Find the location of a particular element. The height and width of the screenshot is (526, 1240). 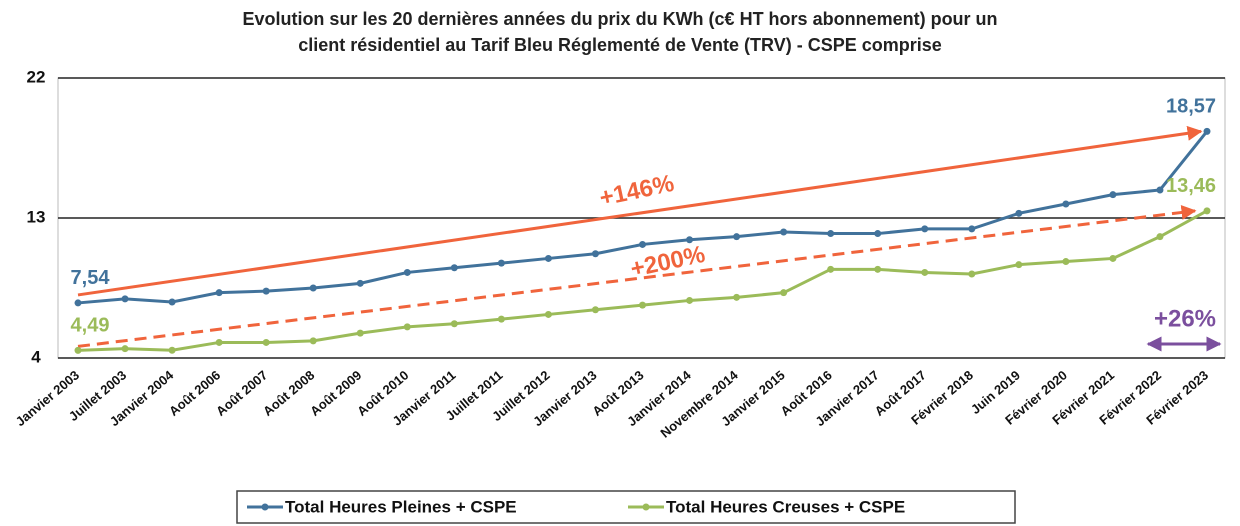

y-tick-label: 22 is located at coordinates (36, 76).